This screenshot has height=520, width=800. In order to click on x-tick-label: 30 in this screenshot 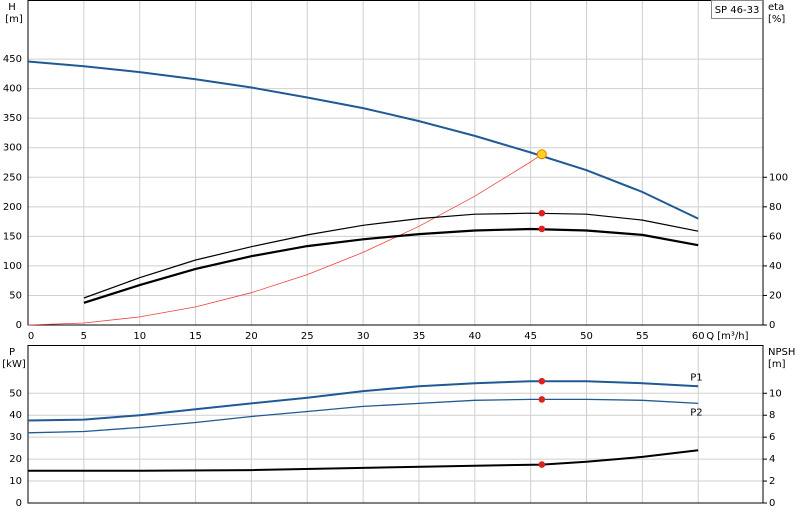, I will do `click(363, 336)`.